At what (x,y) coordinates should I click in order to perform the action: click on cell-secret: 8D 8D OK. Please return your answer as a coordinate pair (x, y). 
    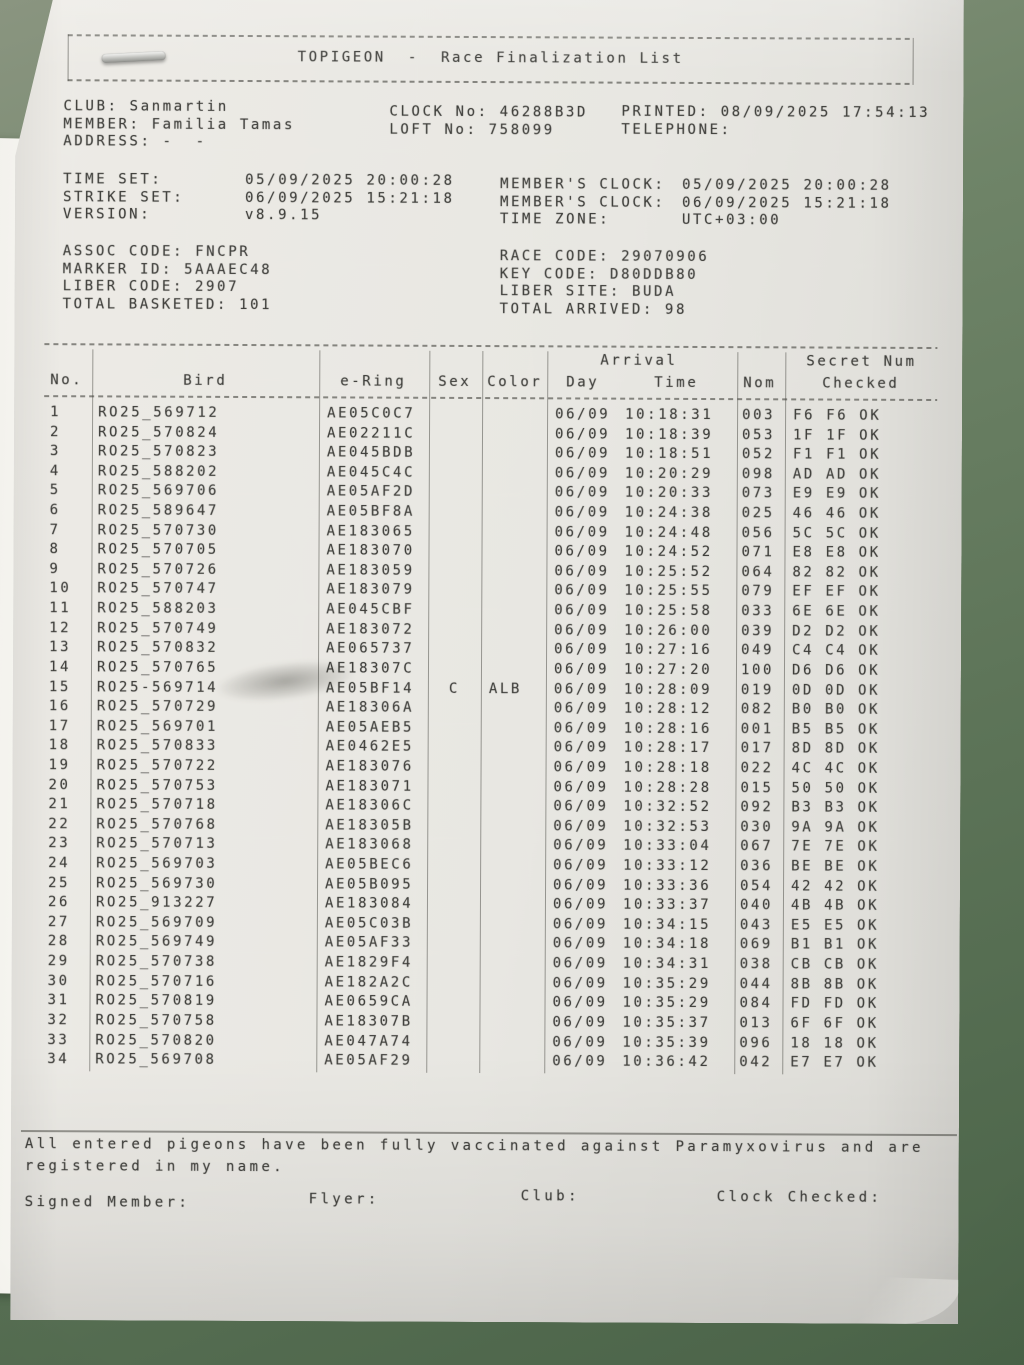
    Looking at the image, I should click on (835, 749).